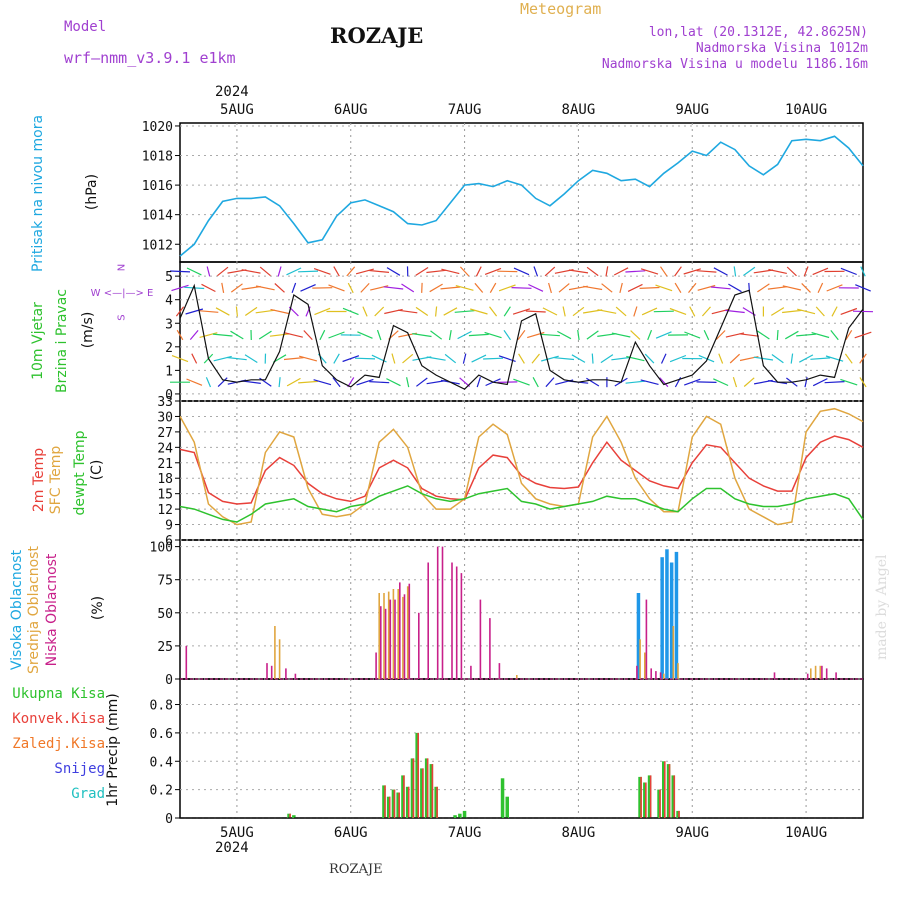  Describe the element at coordinates (165, 510) in the screenshot. I see `y-tick-label-temperature: 12` at that location.